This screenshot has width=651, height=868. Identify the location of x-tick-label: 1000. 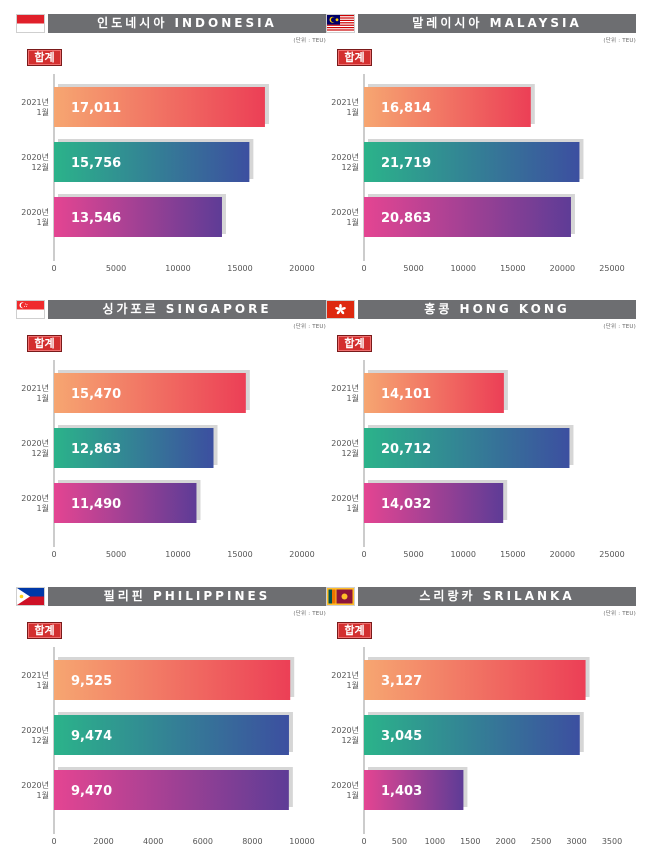
(435, 841).